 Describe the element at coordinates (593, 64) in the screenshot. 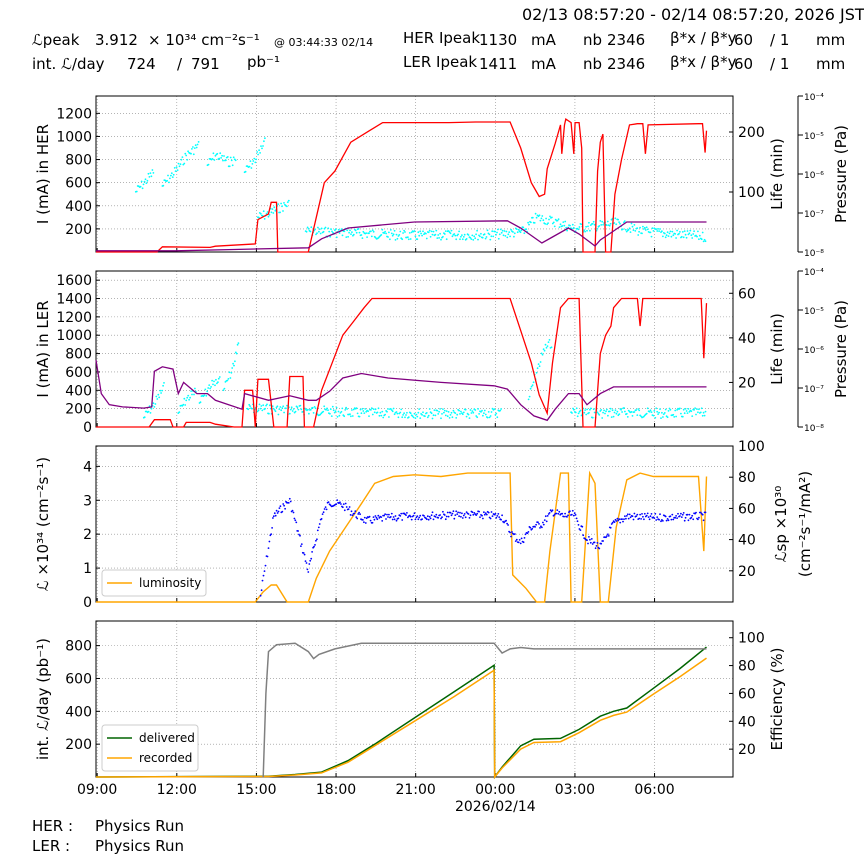

I see `ler-nb-label: nb` at that location.